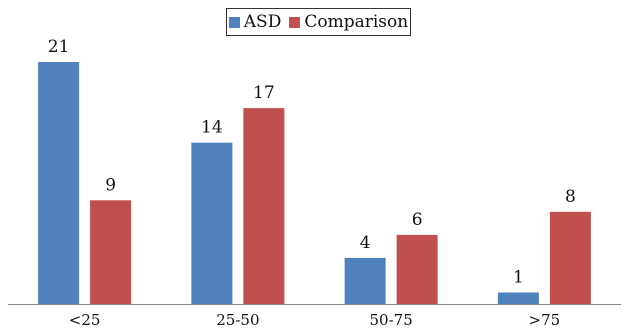  I want to click on x-tick-label-0: <25, so click(85, 320).